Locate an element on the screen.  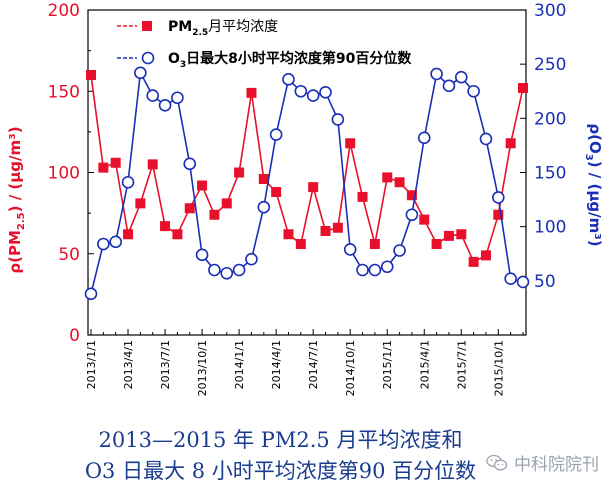
right-axis-title-sub: 3 is located at coordinates (588, 157).